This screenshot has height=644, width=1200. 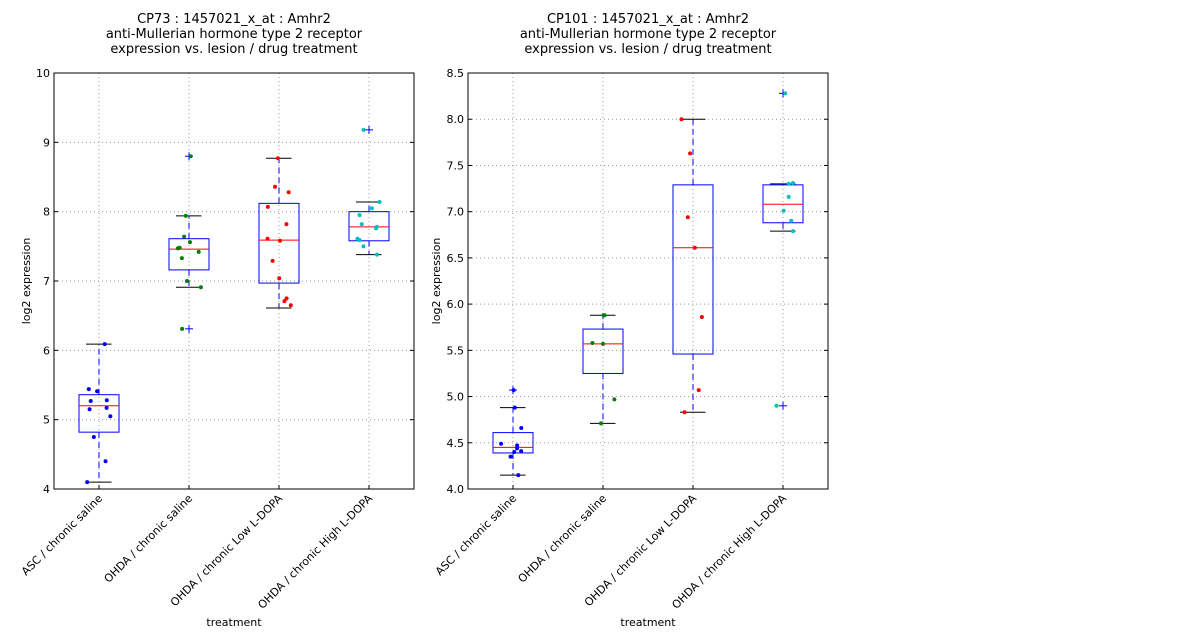 I want to click on chart-title-line: CP73 : 1457021_x_at : Amhr2, so click(x=234, y=19).